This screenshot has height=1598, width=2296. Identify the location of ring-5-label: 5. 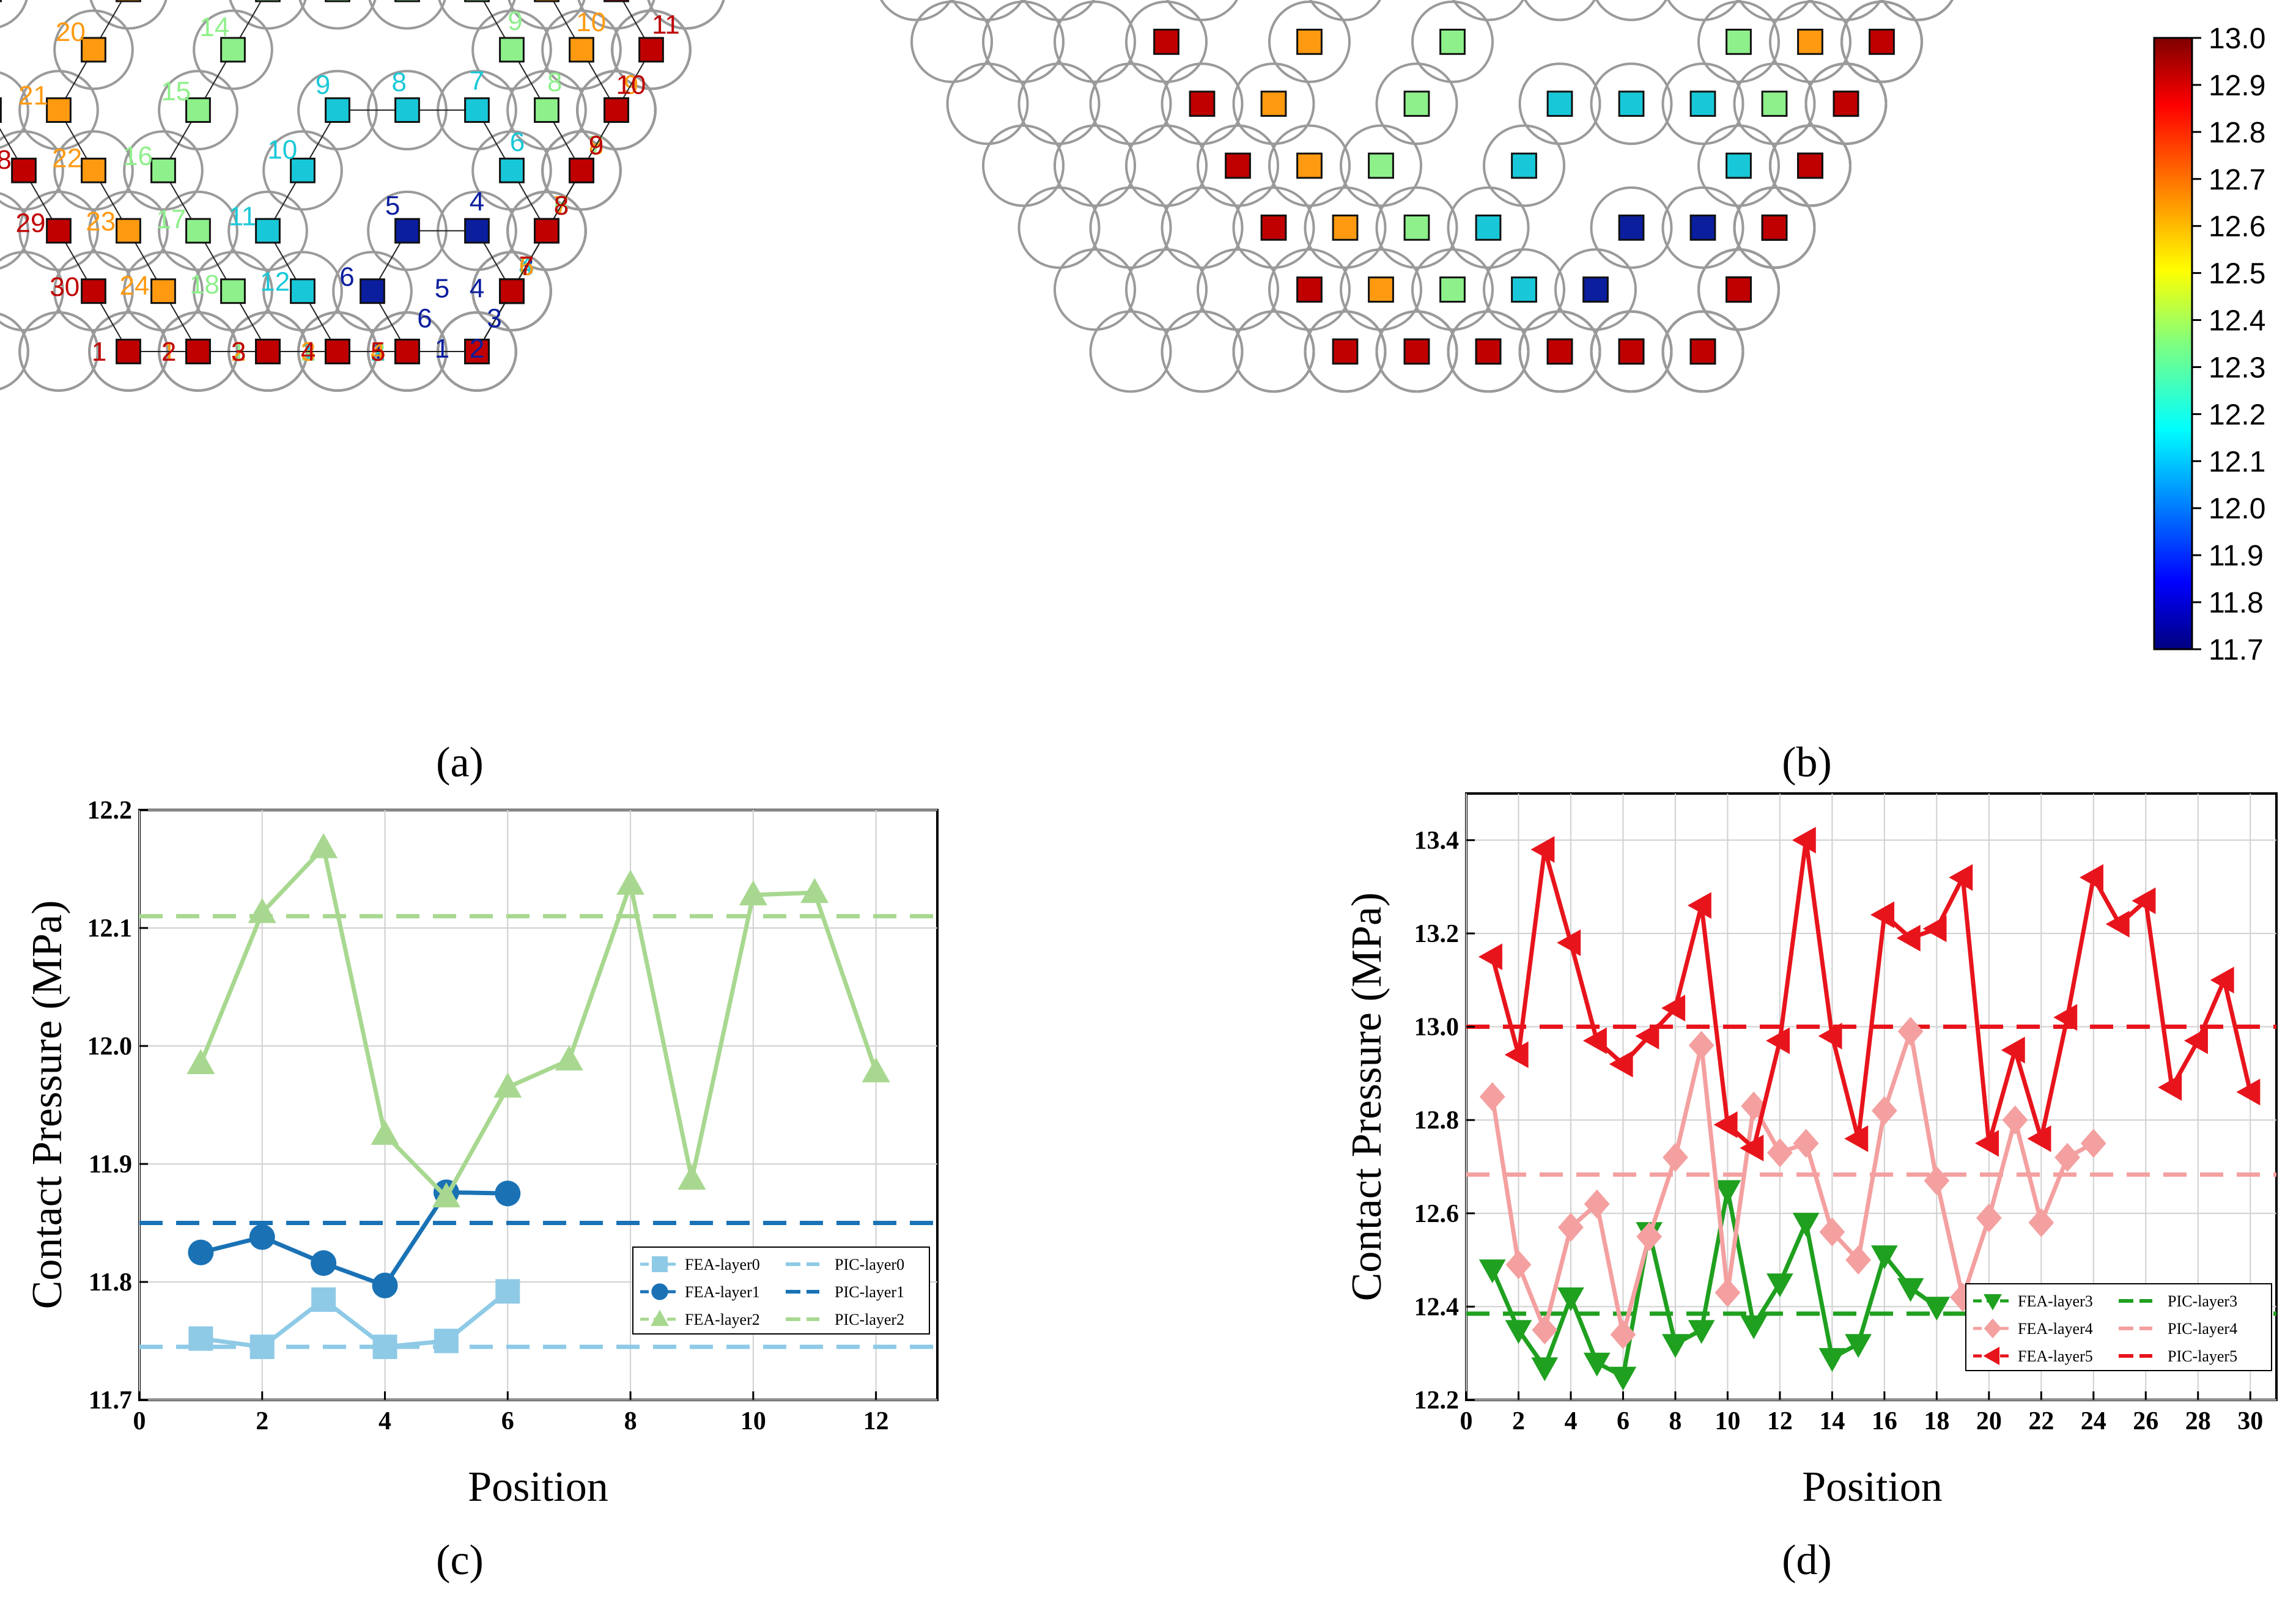
(378, 352).